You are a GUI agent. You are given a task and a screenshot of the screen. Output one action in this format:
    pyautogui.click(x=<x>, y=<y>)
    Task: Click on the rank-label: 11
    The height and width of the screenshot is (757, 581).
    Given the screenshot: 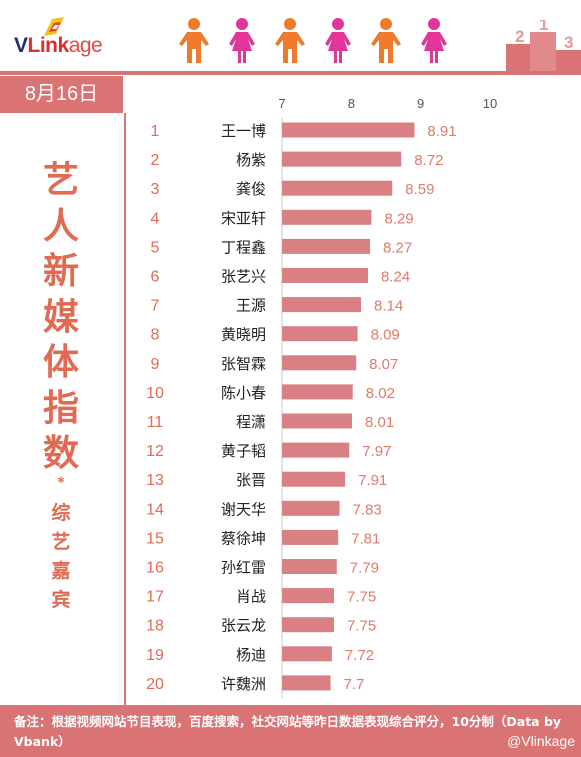 What is the action you would take?
    pyautogui.click(x=155, y=422)
    